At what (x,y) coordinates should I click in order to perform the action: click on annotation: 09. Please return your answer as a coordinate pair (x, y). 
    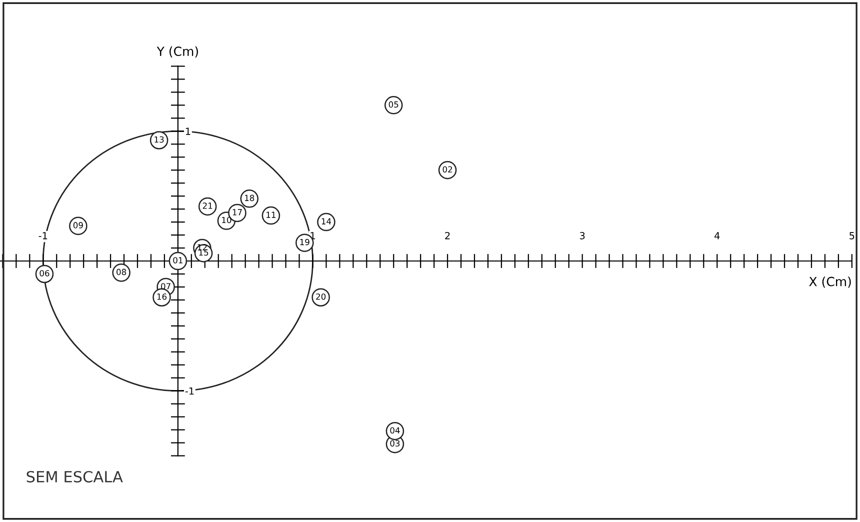
    Looking at the image, I should click on (78, 225).